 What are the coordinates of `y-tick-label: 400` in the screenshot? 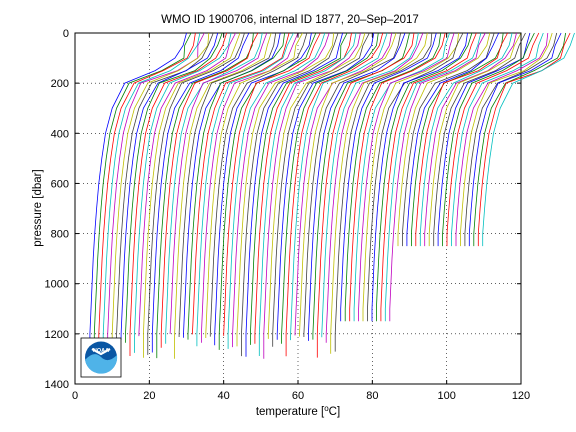 It's located at (60, 134).